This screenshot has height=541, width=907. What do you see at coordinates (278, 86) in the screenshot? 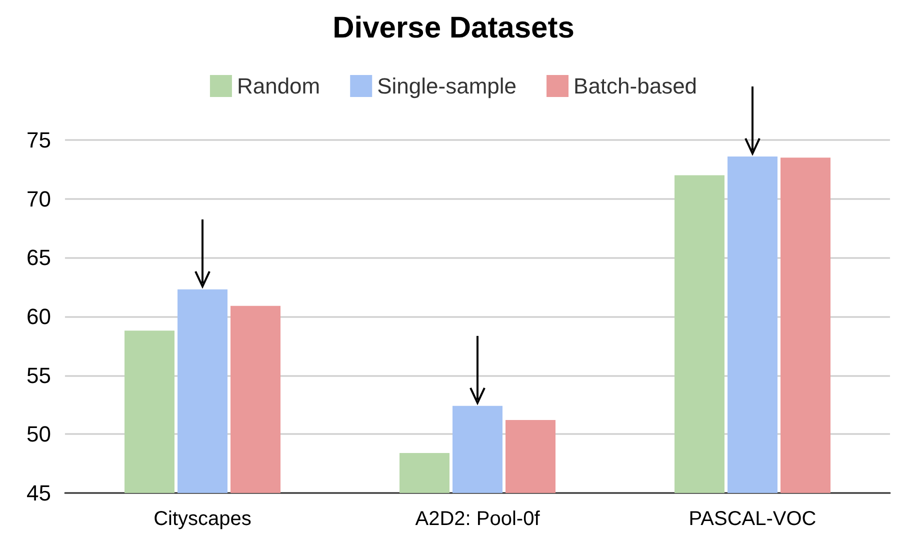
I see `legend-label: Random` at bounding box center [278, 86].